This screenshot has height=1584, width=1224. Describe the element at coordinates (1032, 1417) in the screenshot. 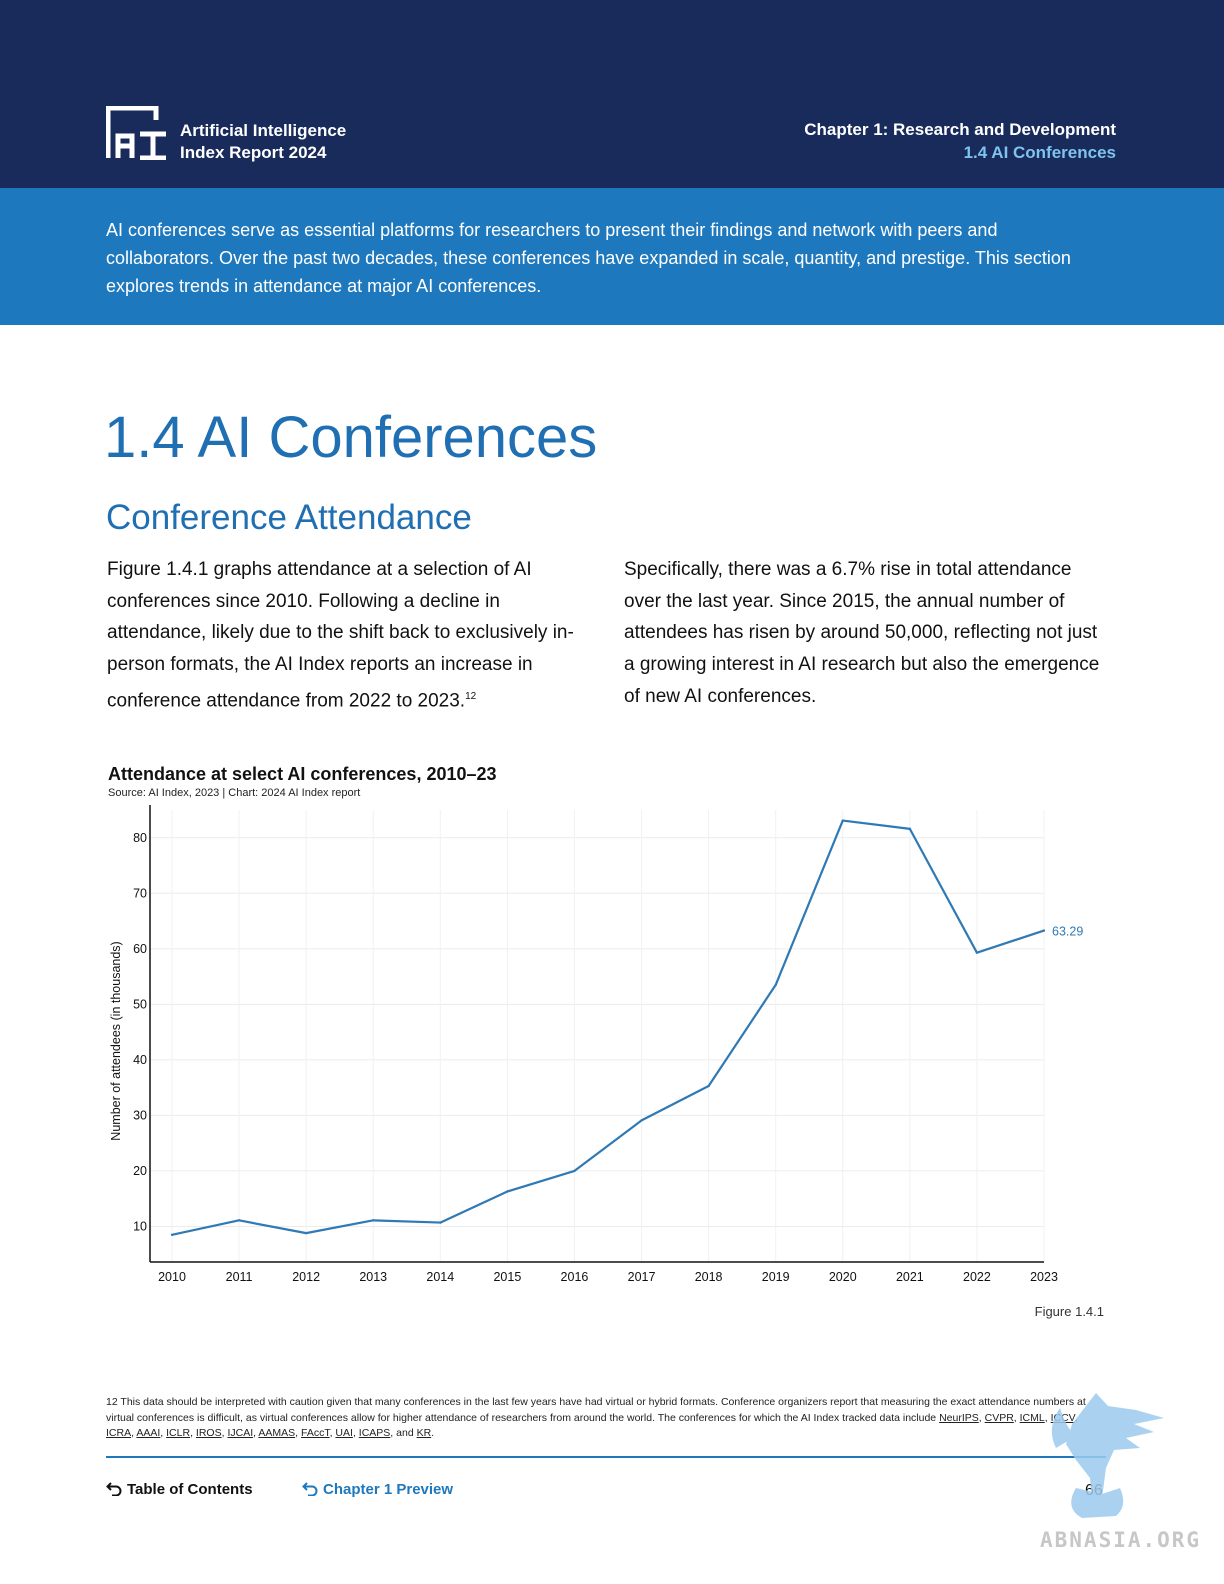

I see `conference-link: ICML` at that location.